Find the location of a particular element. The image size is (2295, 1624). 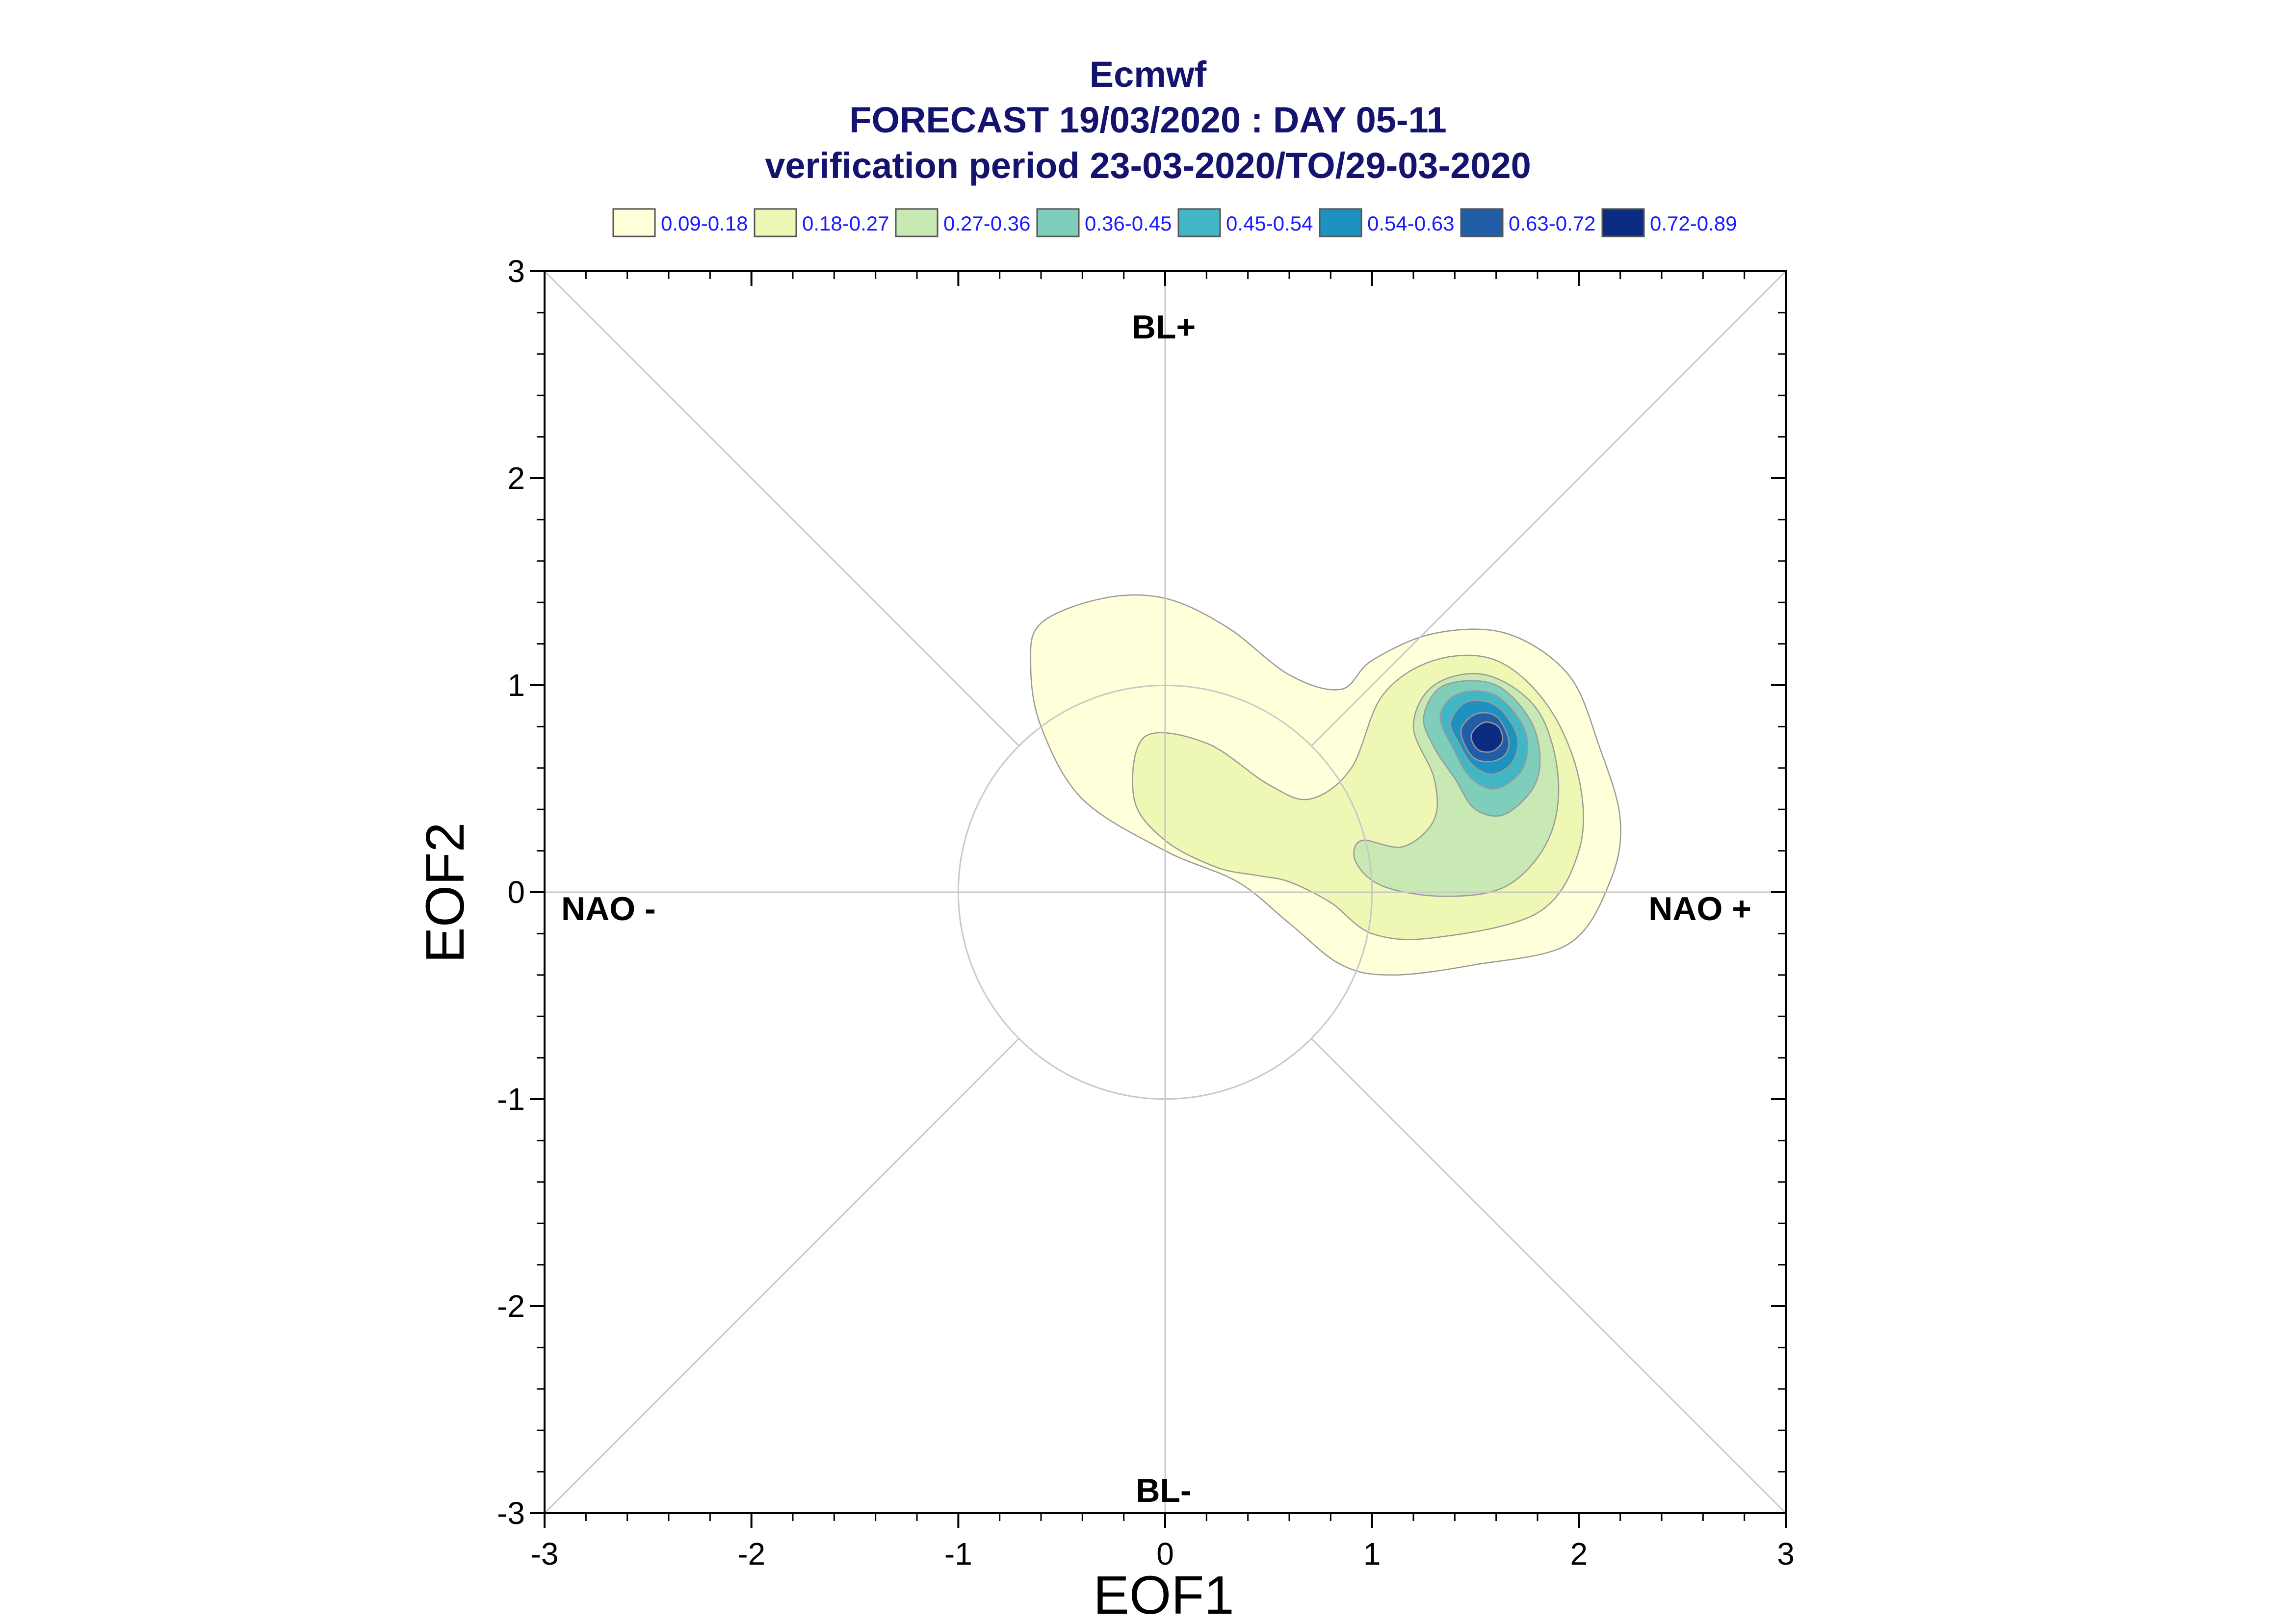

regime-label-nao-plus: NAO + is located at coordinates (1699, 909).